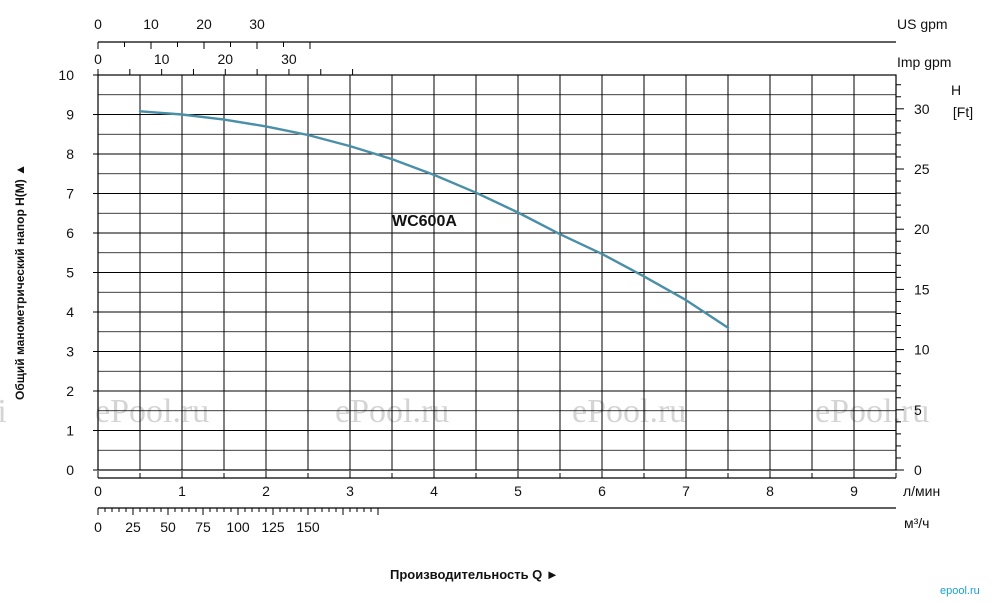 This screenshot has width=993, height=603. I want to click on y-tick-label-ft-20: 20, so click(922, 229).